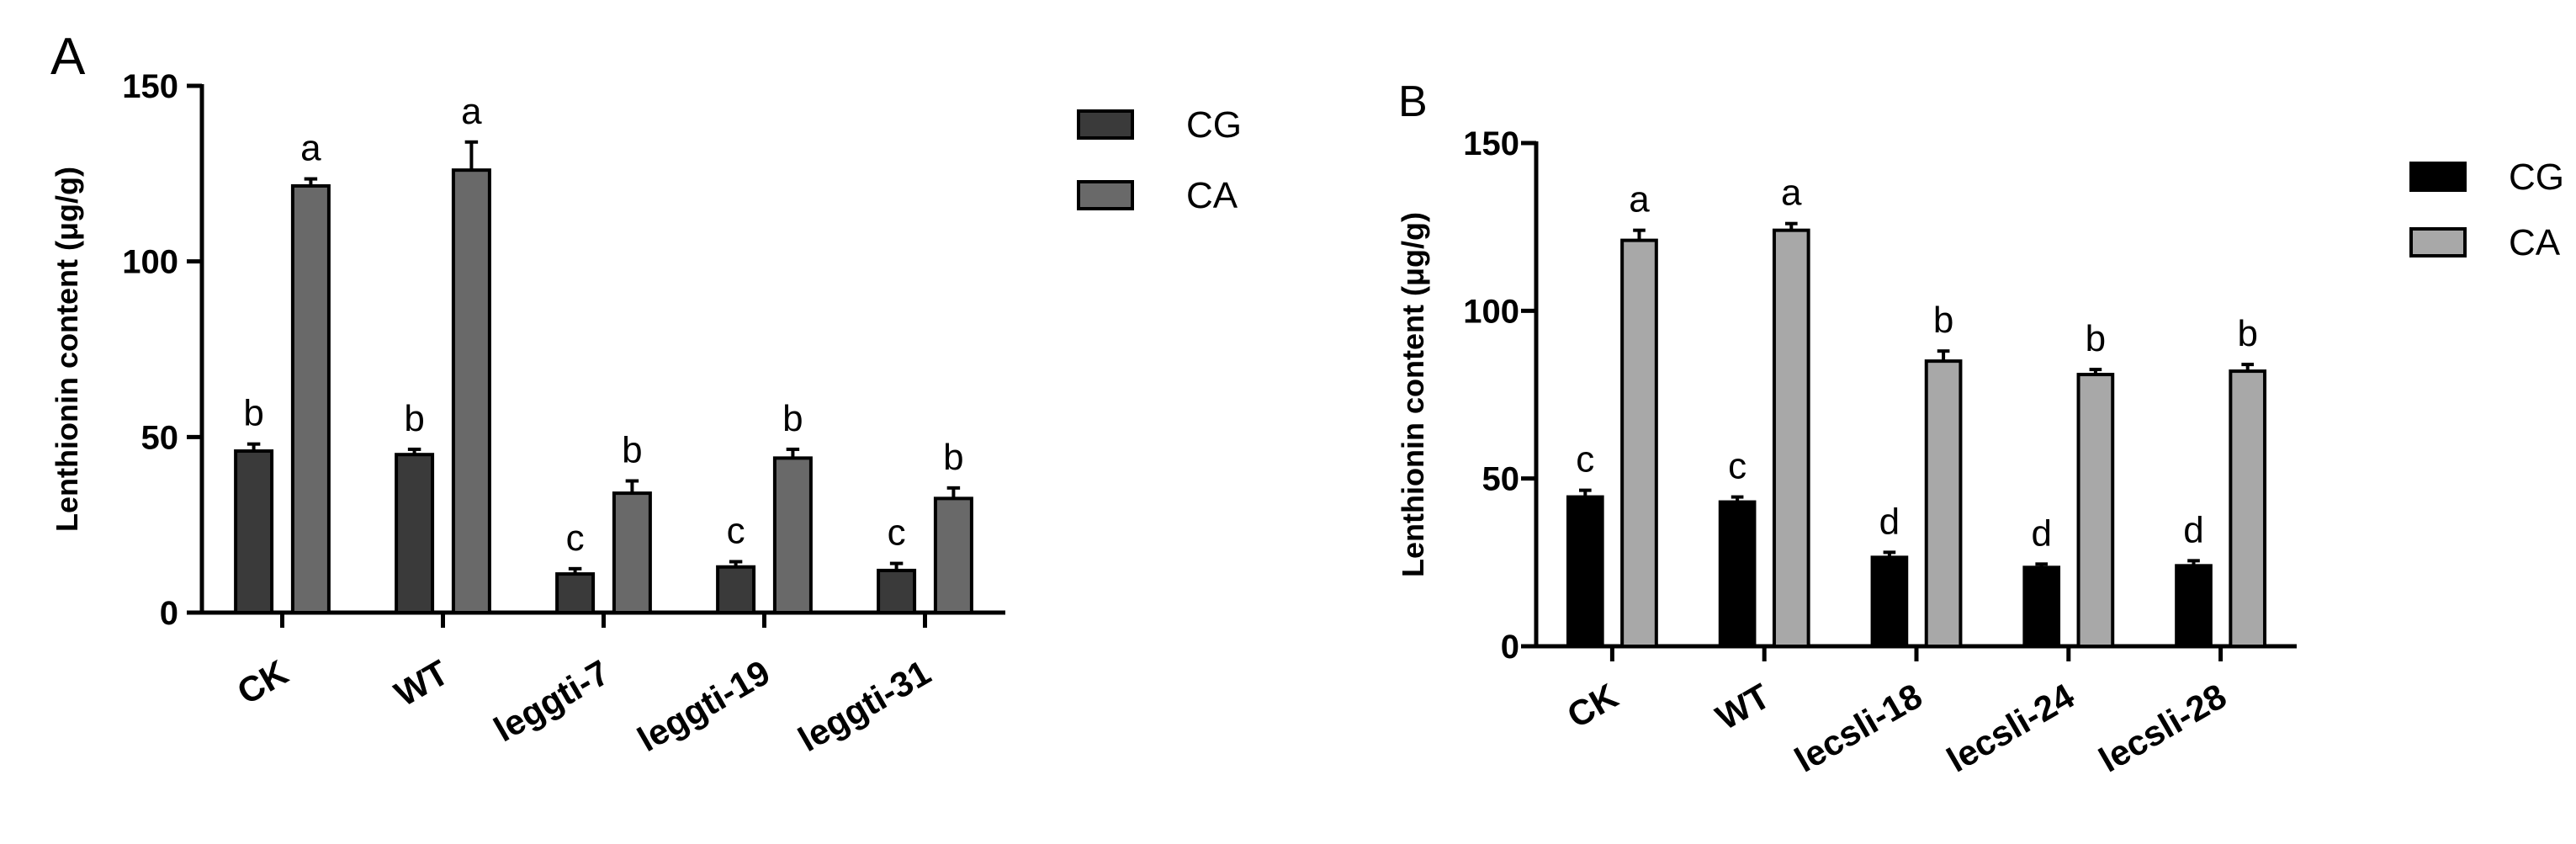 The height and width of the screenshot is (844, 2576). Describe the element at coordinates (551, 700) in the screenshot. I see `x-tick-label: leggti-7` at that location.